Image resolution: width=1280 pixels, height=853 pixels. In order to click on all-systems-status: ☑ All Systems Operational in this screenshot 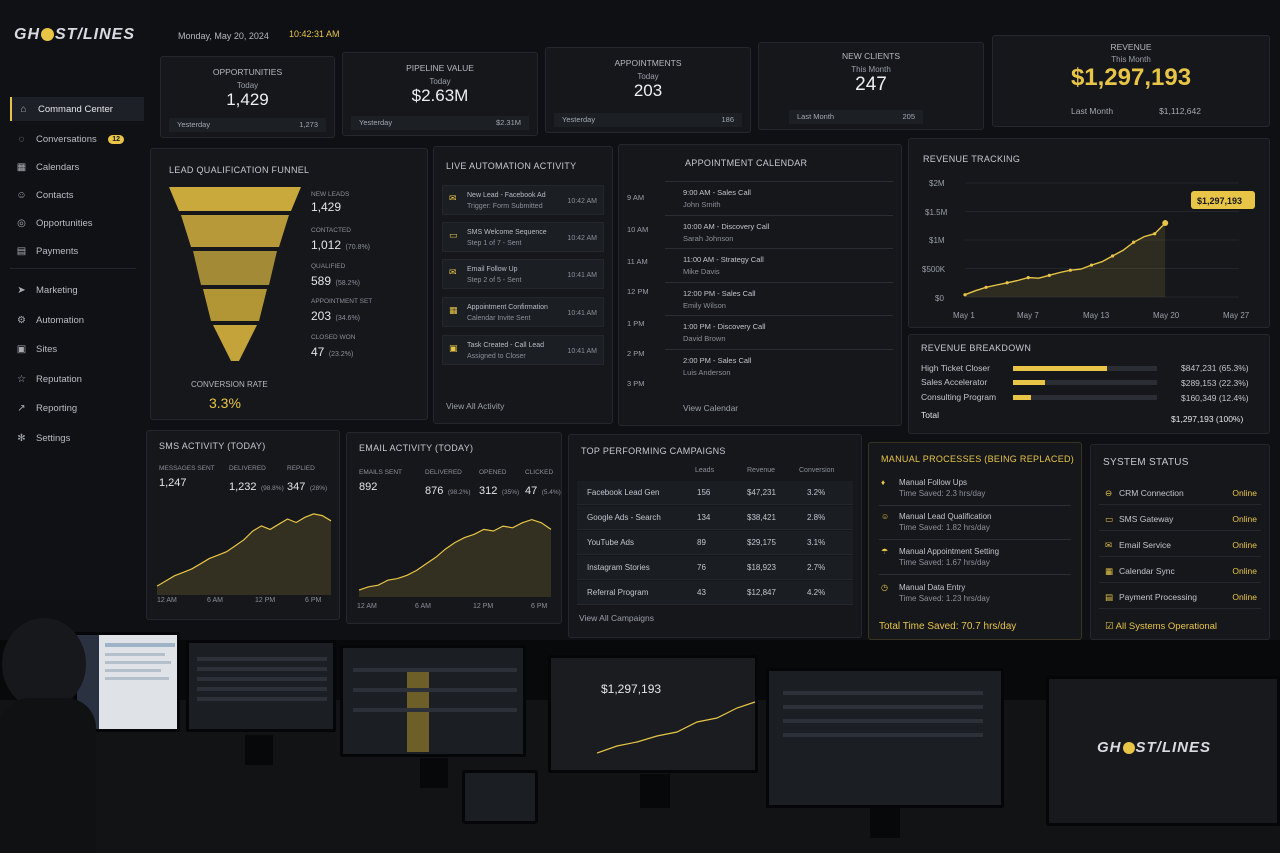, I will do `click(1161, 626)`.